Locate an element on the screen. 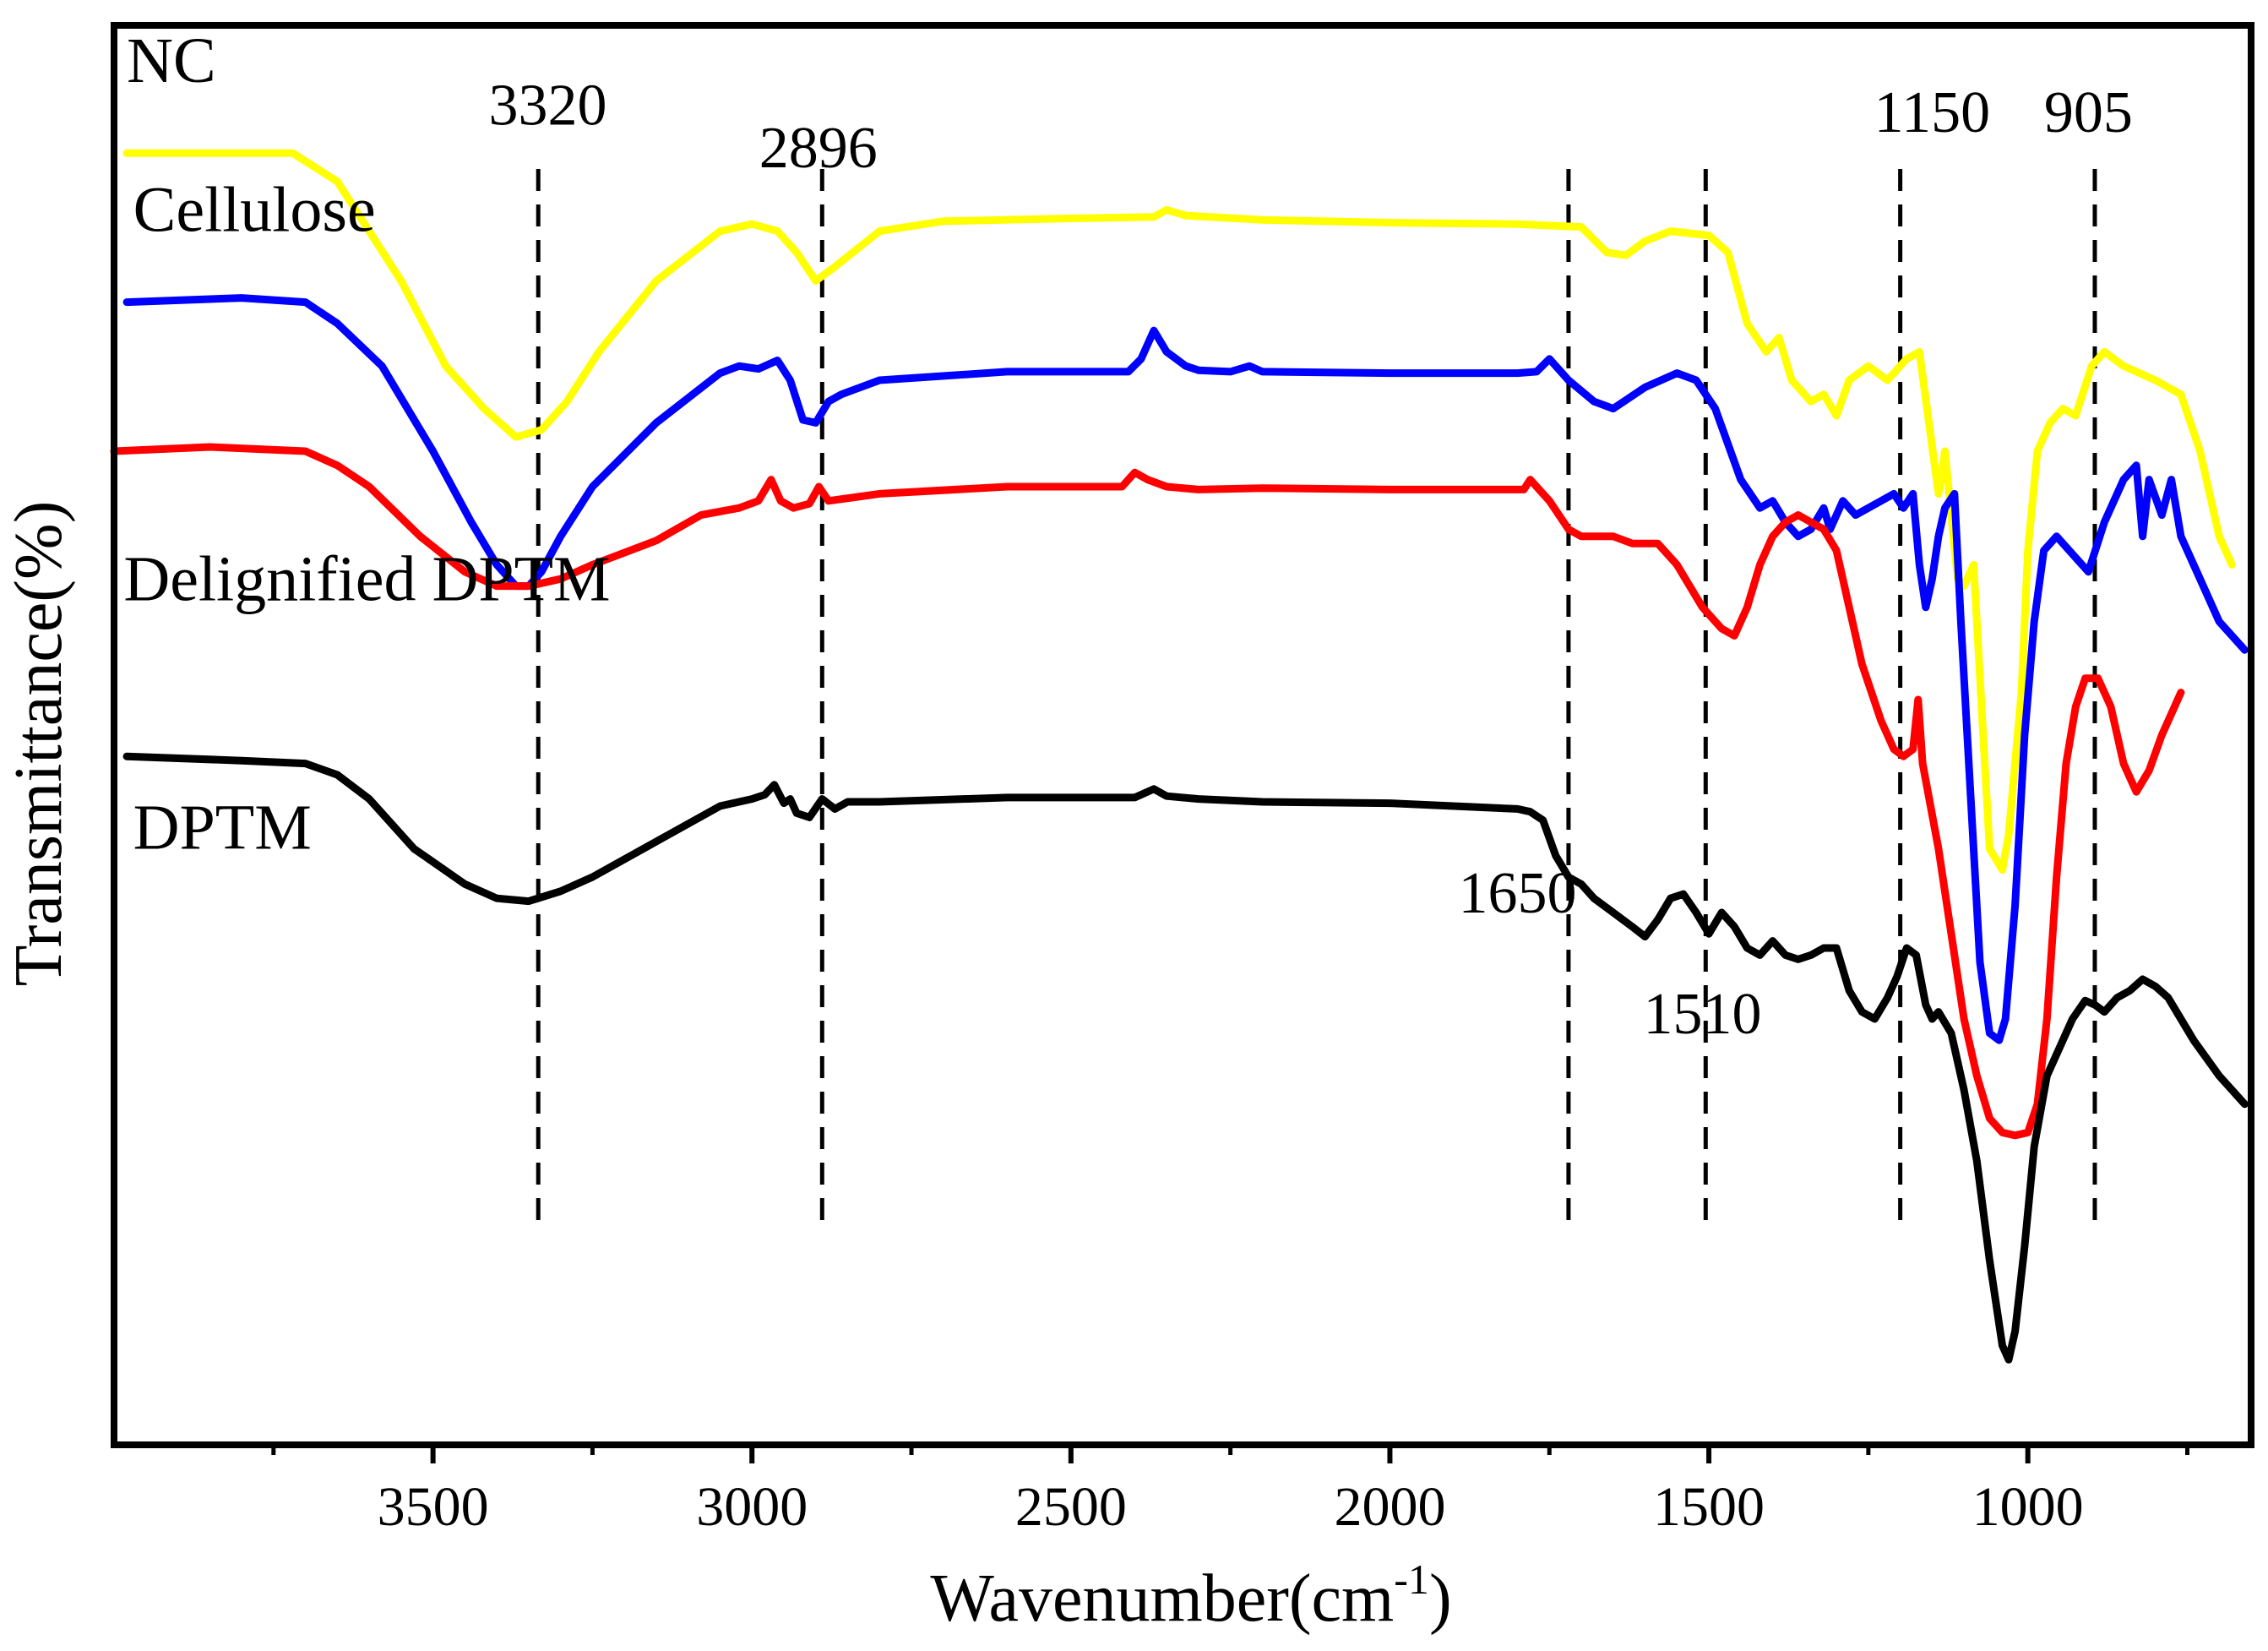 The height and width of the screenshot is (1651, 2268). series-label: DPTM is located at coordinates (222, 827).